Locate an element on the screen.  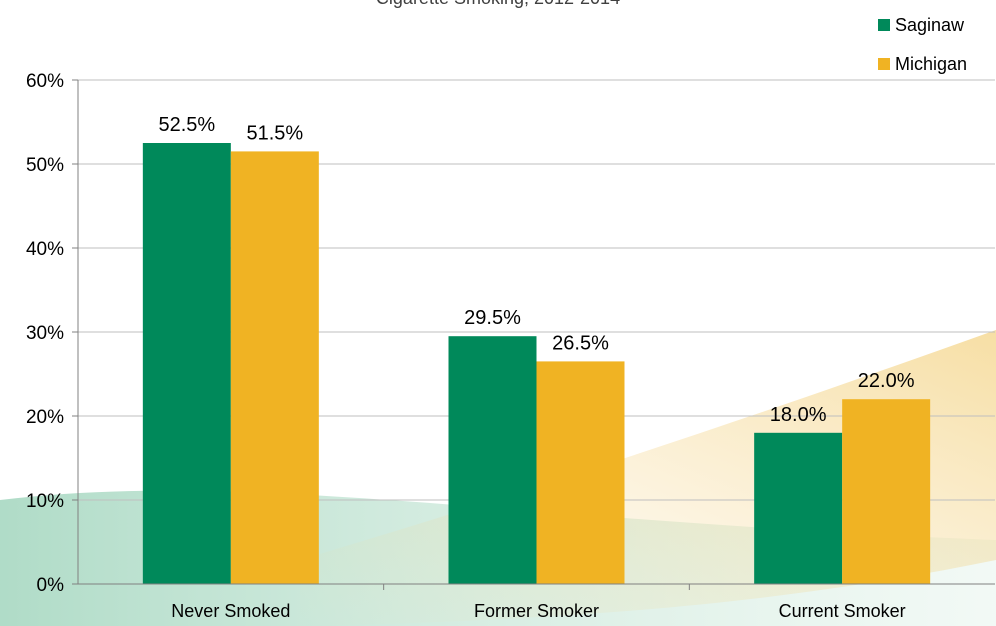
legend-item-michigan: Michigan is located at coordinates (922, 64).